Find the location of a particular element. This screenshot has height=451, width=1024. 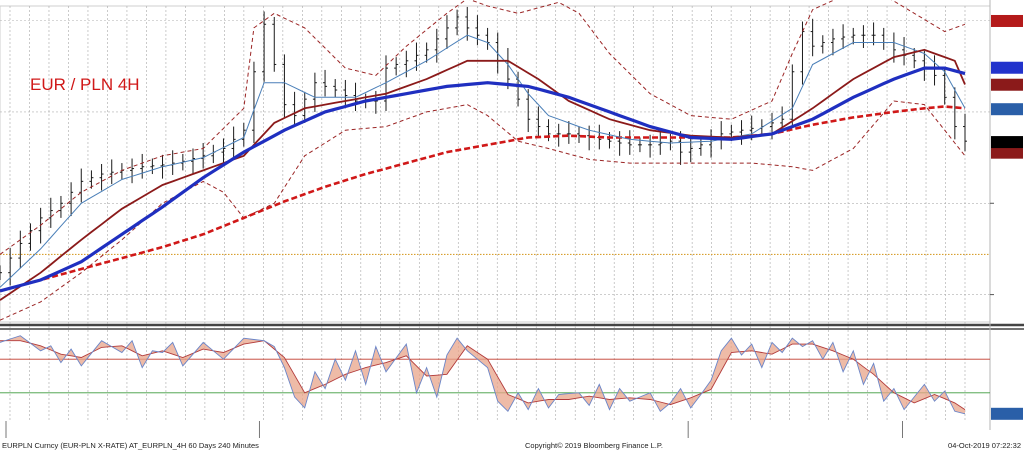

y-axis-labels is located at coordinates (1006, 155).